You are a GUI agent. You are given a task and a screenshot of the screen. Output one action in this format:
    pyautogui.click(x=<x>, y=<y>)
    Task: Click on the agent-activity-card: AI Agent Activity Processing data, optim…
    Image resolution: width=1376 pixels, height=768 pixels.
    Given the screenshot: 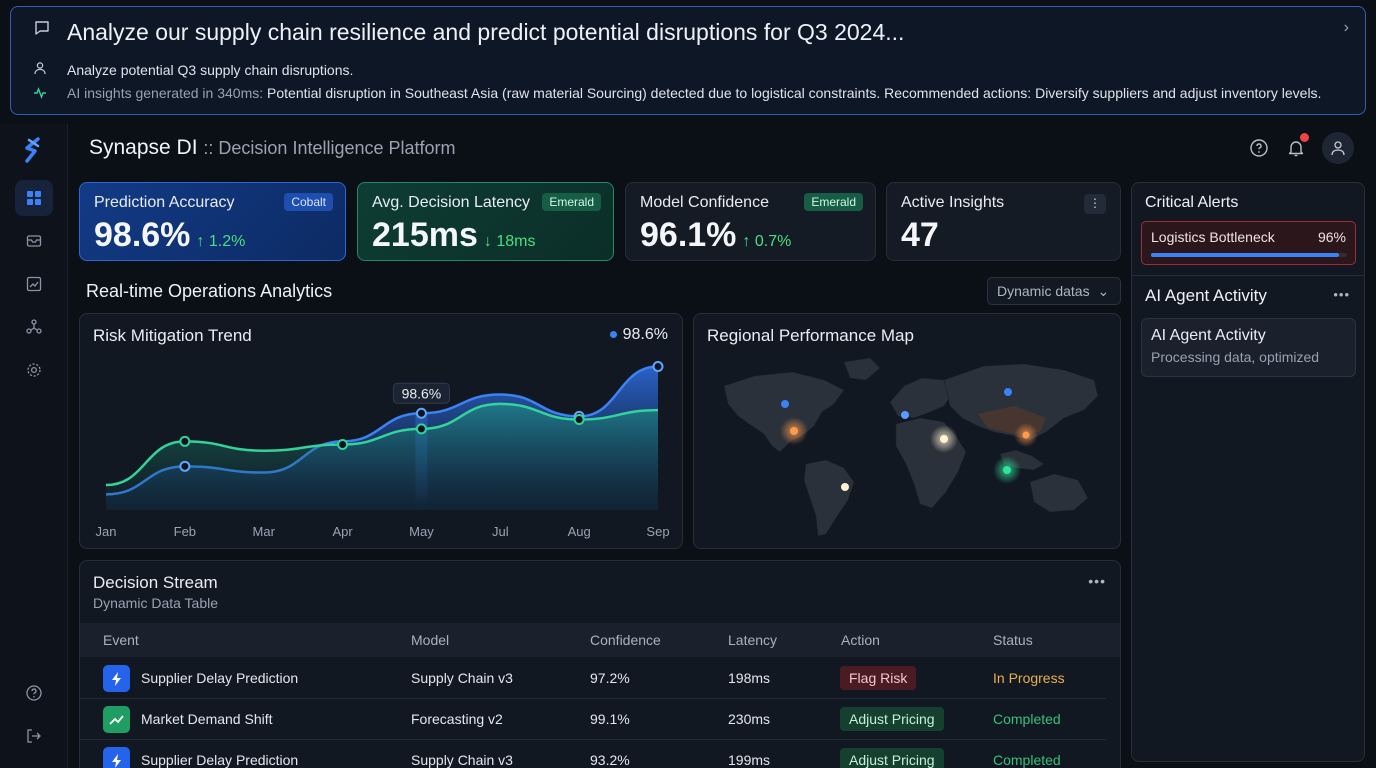 What is the action you would take?
    pyautogui.click(x=1248, y=347)
    